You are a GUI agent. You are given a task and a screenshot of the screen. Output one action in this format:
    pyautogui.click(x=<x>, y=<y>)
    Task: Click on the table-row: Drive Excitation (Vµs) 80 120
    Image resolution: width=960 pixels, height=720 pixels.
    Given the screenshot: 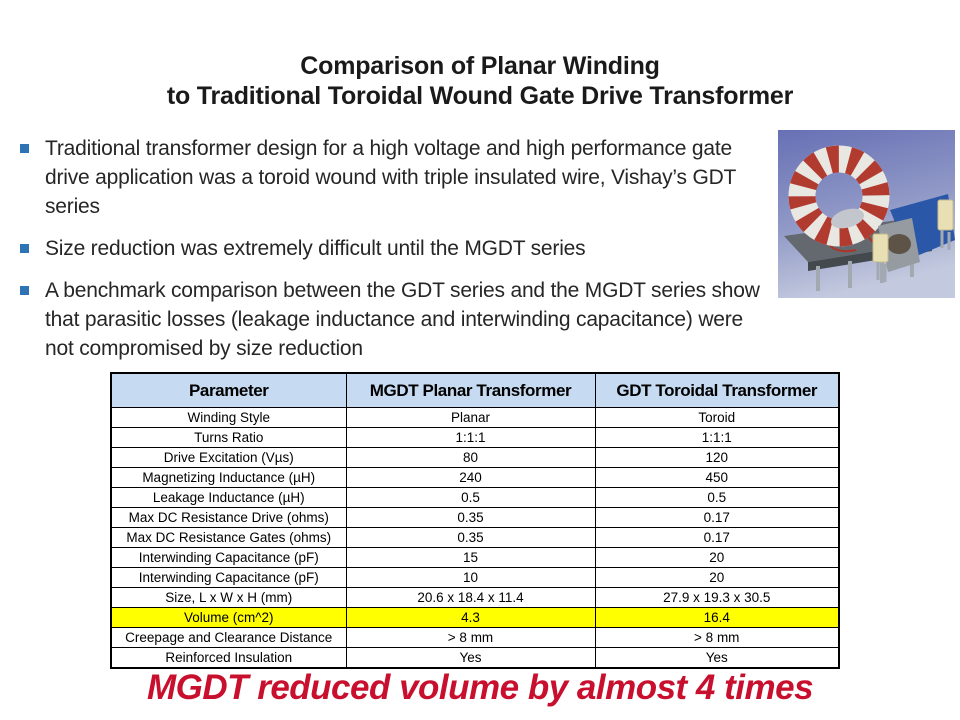 What is the action you would take?
    pyautogui.click(x=475, y=457)
    